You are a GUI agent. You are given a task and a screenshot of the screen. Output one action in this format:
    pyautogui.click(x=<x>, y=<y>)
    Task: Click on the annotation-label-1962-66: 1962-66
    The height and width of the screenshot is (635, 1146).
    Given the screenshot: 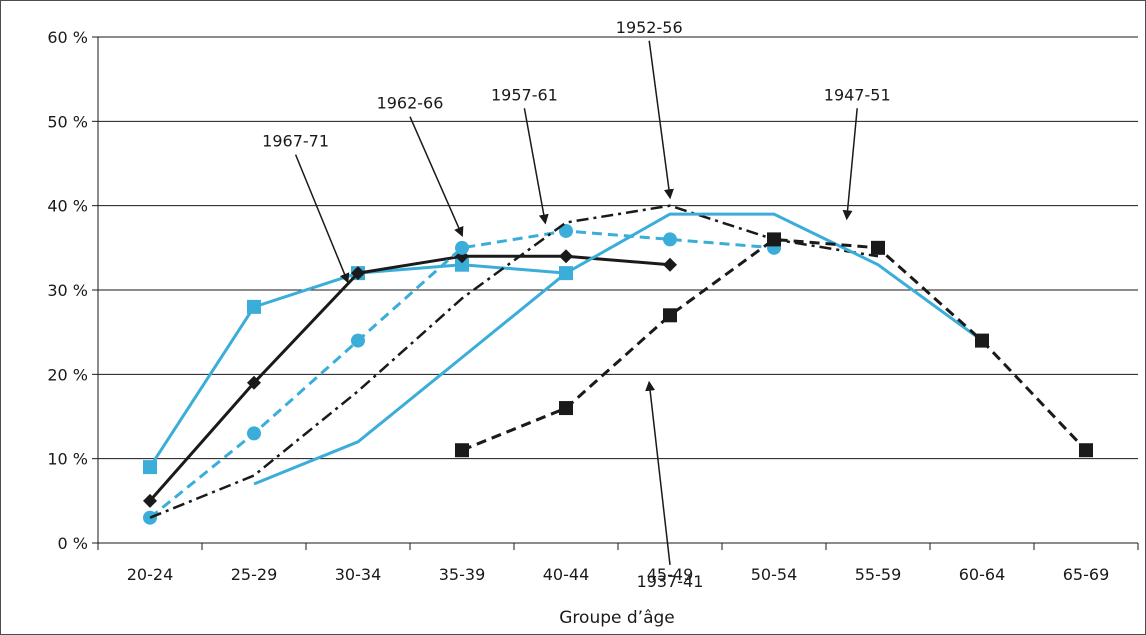 What is the action you would take?
    pyautogui.click(x=410, y=103)
    